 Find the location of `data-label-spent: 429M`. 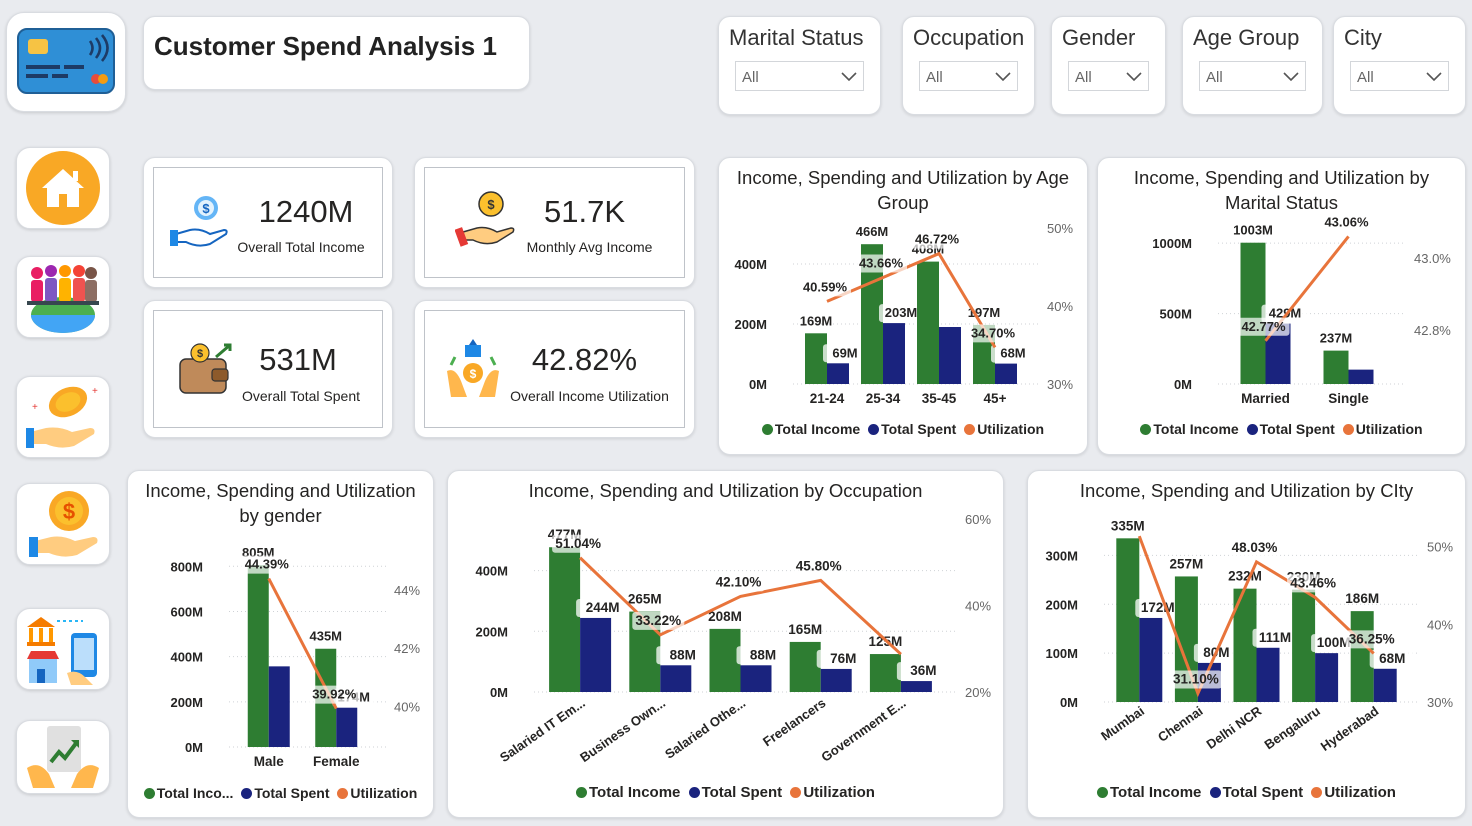

data-label-spent: 429M is located at coordinates (1285, 313).